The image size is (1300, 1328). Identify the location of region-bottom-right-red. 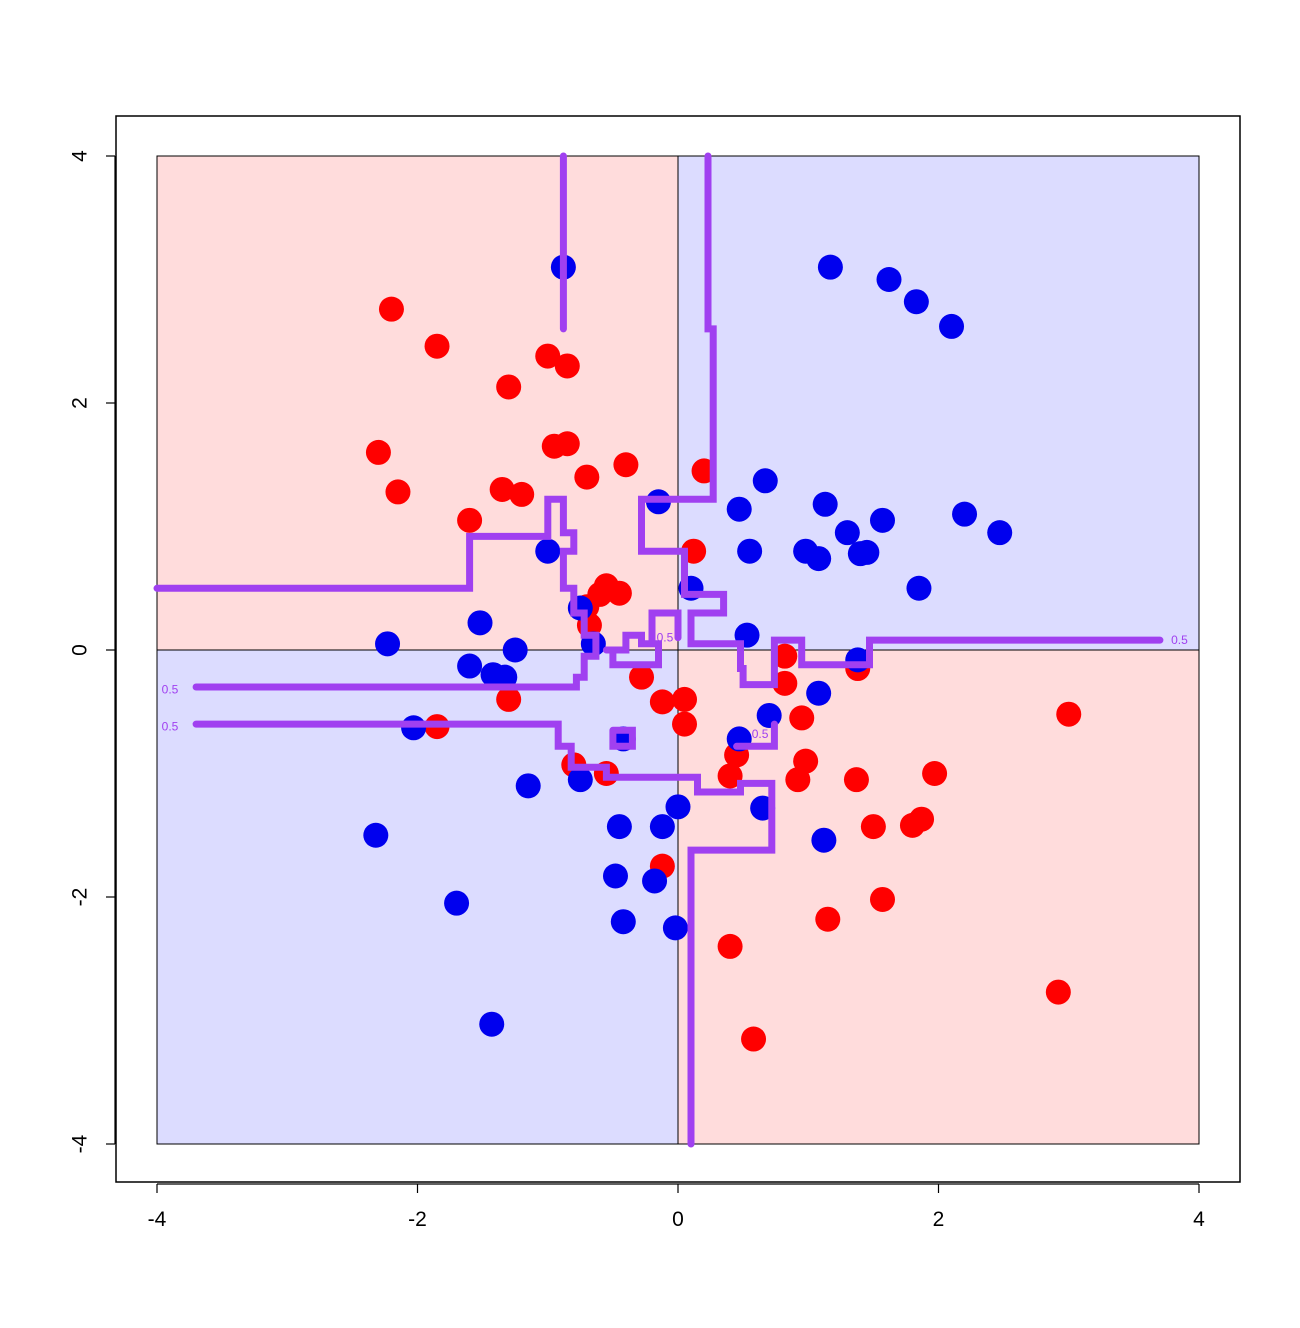
(938, 897).